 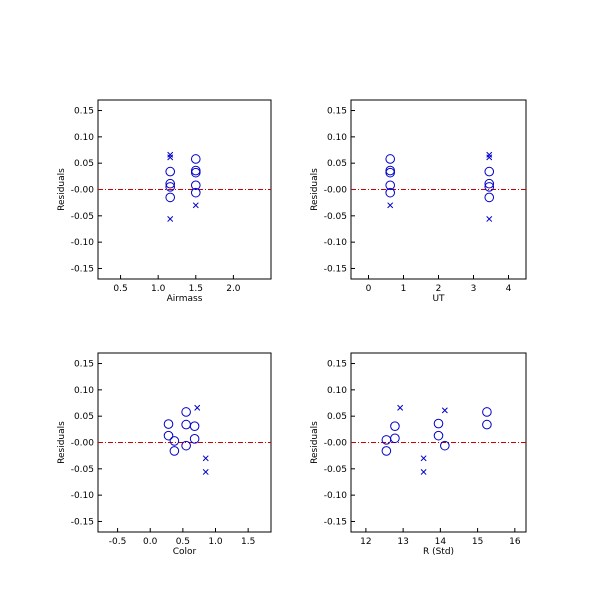 What do you see at coordinates (369, 289) in the screenshot?
I see `x-tick-label: 0` at bounding box center [369, 289].